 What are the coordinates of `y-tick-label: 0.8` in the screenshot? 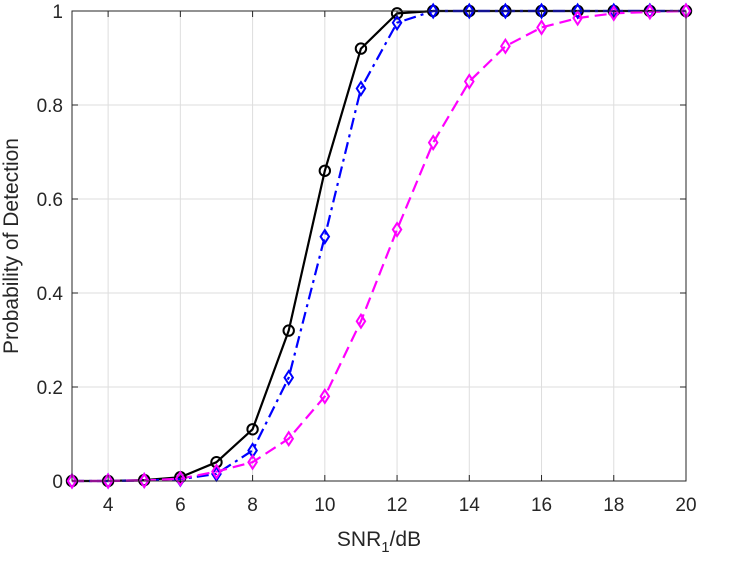 It's located at (50, 106).